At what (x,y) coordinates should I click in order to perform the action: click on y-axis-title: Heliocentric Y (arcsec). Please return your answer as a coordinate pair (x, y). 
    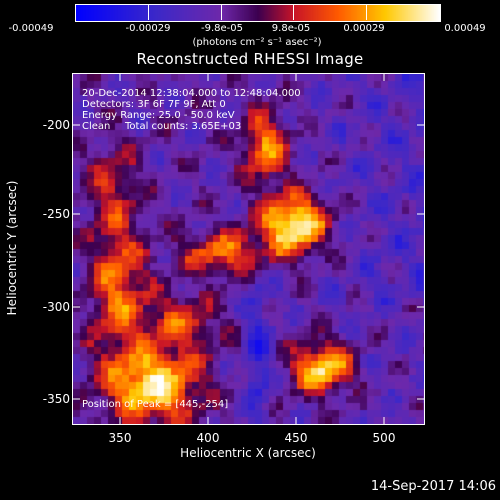
    Looking at the image, I should click on (12, 248).